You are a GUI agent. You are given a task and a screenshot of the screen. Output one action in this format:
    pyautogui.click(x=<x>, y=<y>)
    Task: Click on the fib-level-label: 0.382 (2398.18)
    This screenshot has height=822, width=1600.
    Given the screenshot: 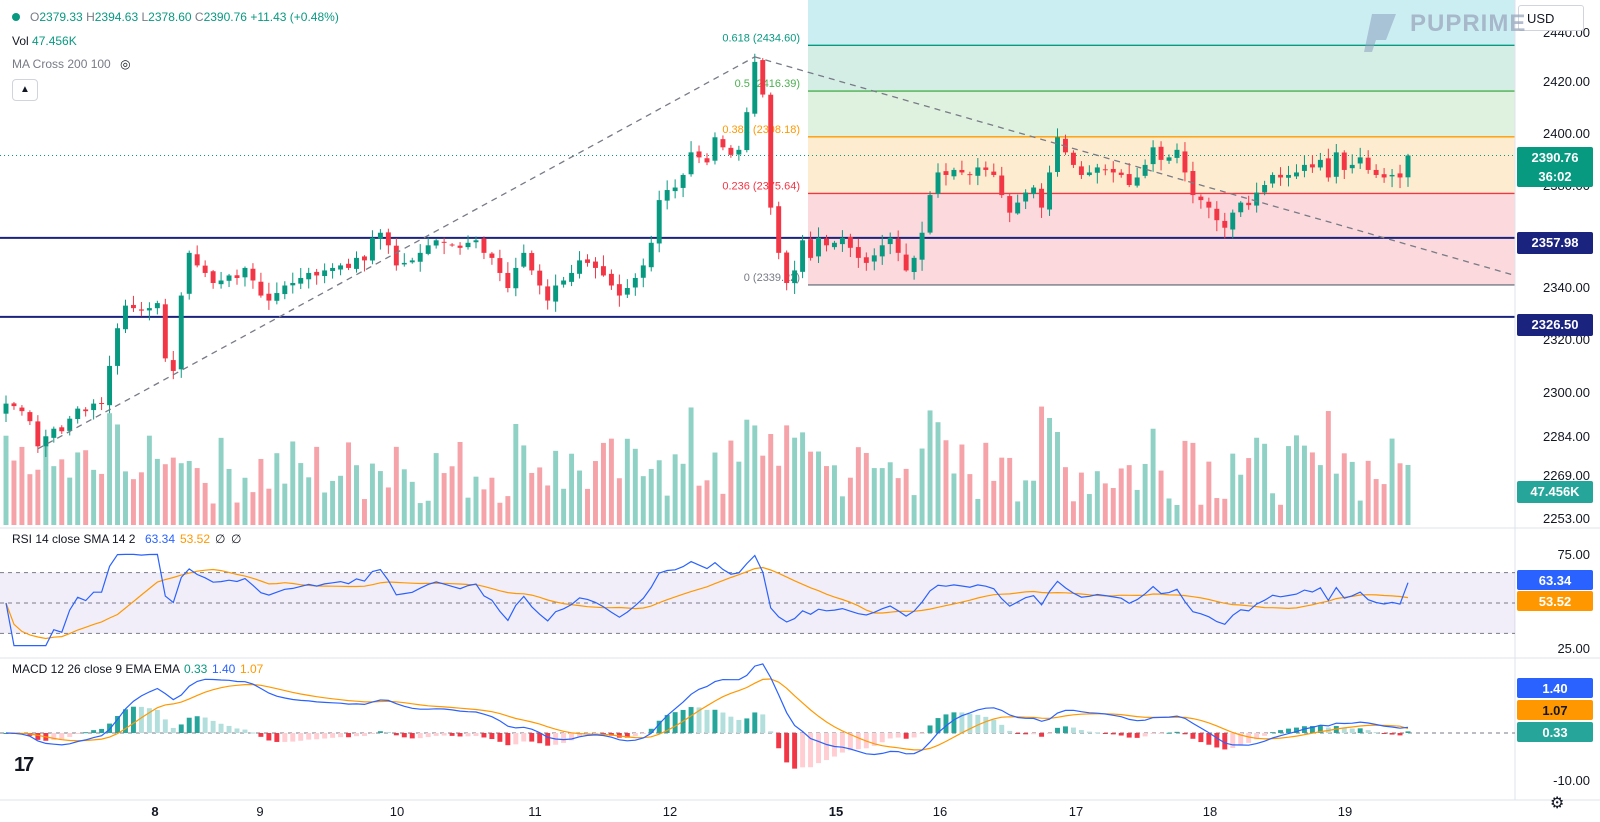 What is the action you would take?
    pyautogui.click(x=761, y=130)
    